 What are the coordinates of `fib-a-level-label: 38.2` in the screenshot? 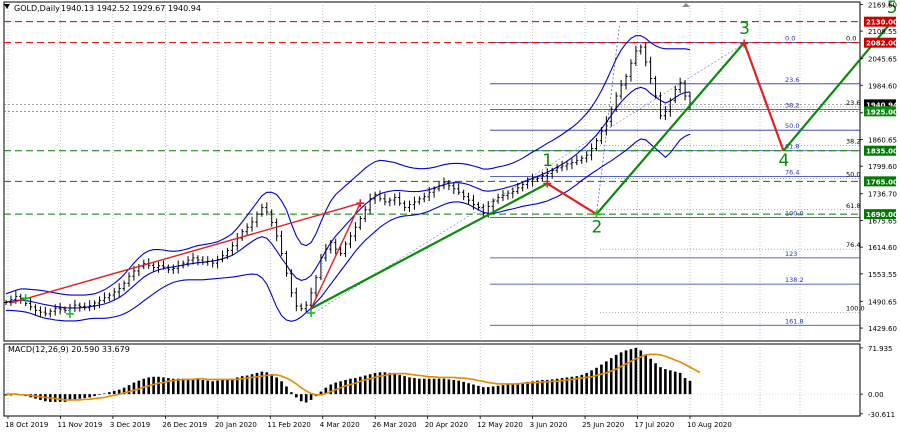 It's located at (792, 106).